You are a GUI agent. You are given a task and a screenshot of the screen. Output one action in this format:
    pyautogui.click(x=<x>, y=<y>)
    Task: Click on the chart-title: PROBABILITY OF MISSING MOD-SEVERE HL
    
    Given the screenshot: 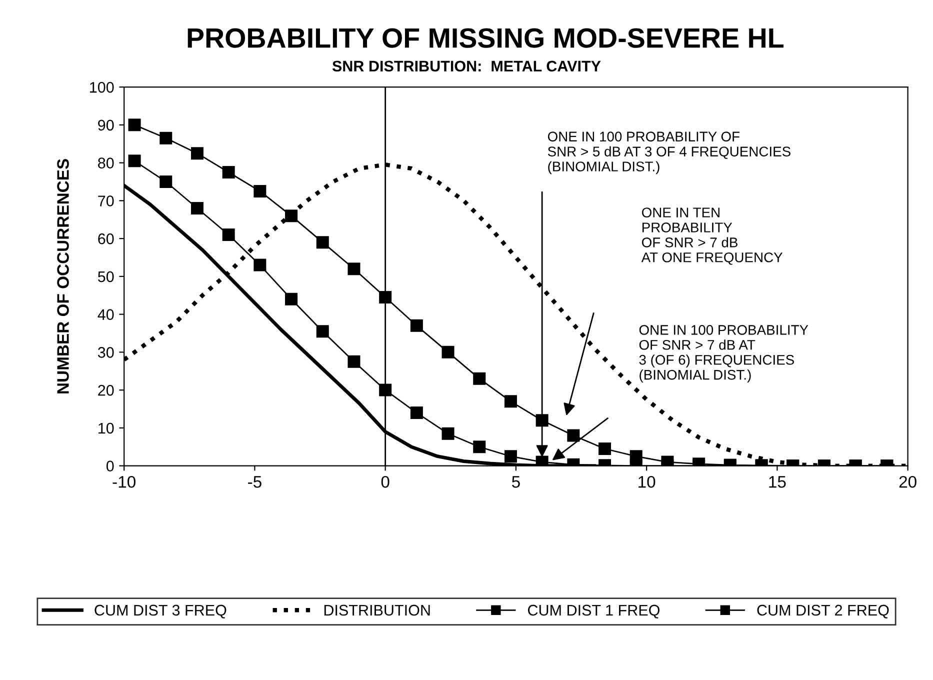 What is the action you would take?
    pyautogui.click(x=486, y=38)
    